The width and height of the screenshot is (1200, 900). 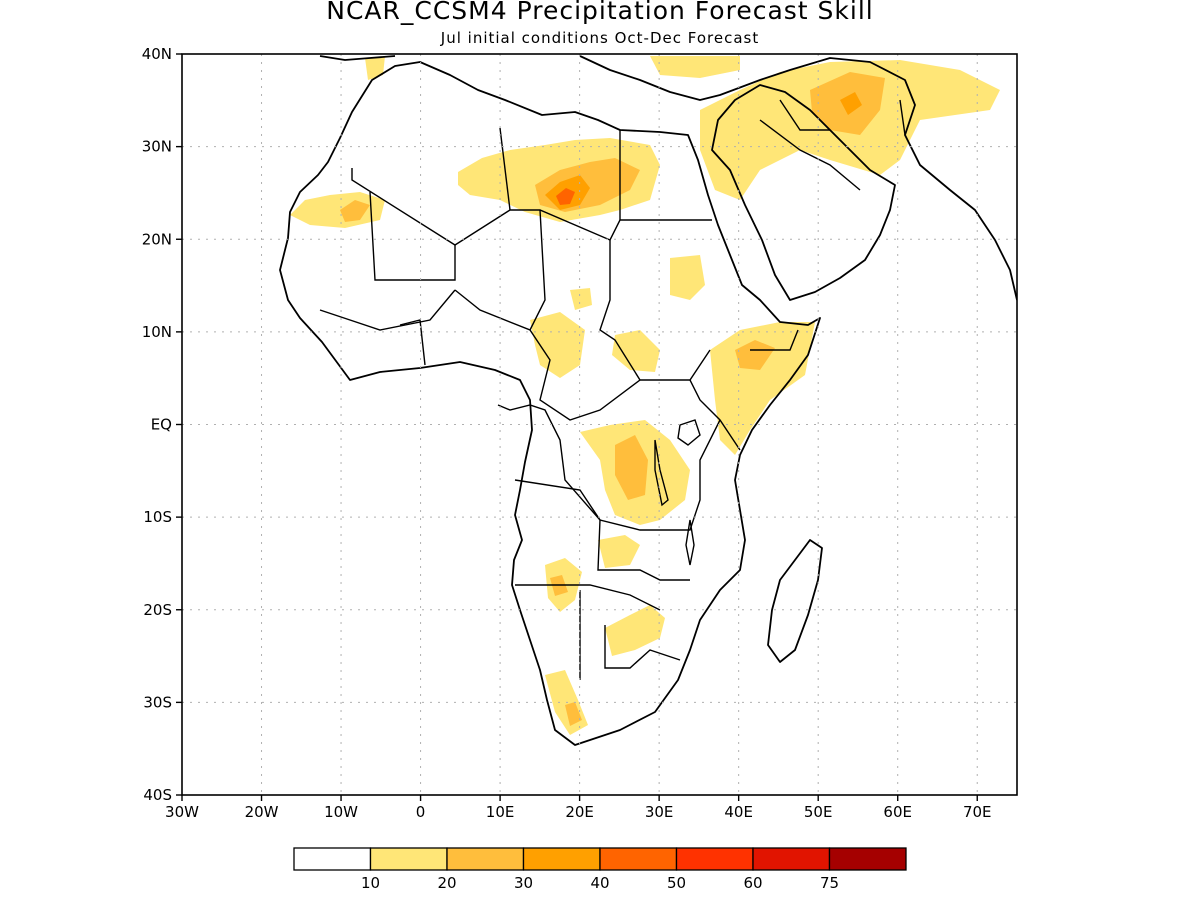 What do you see at coordinates (370, 883) in the screenshot?
I see `colorbar-label: 10` at bounding box center [370, 883].